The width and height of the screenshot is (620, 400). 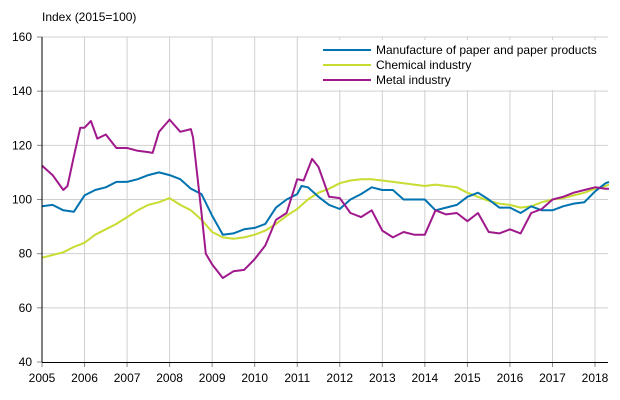 What do you see at coordinates (26, 308) in the screenshot?
I see `y-tick-label: 60` at bounding box center [26, 308].